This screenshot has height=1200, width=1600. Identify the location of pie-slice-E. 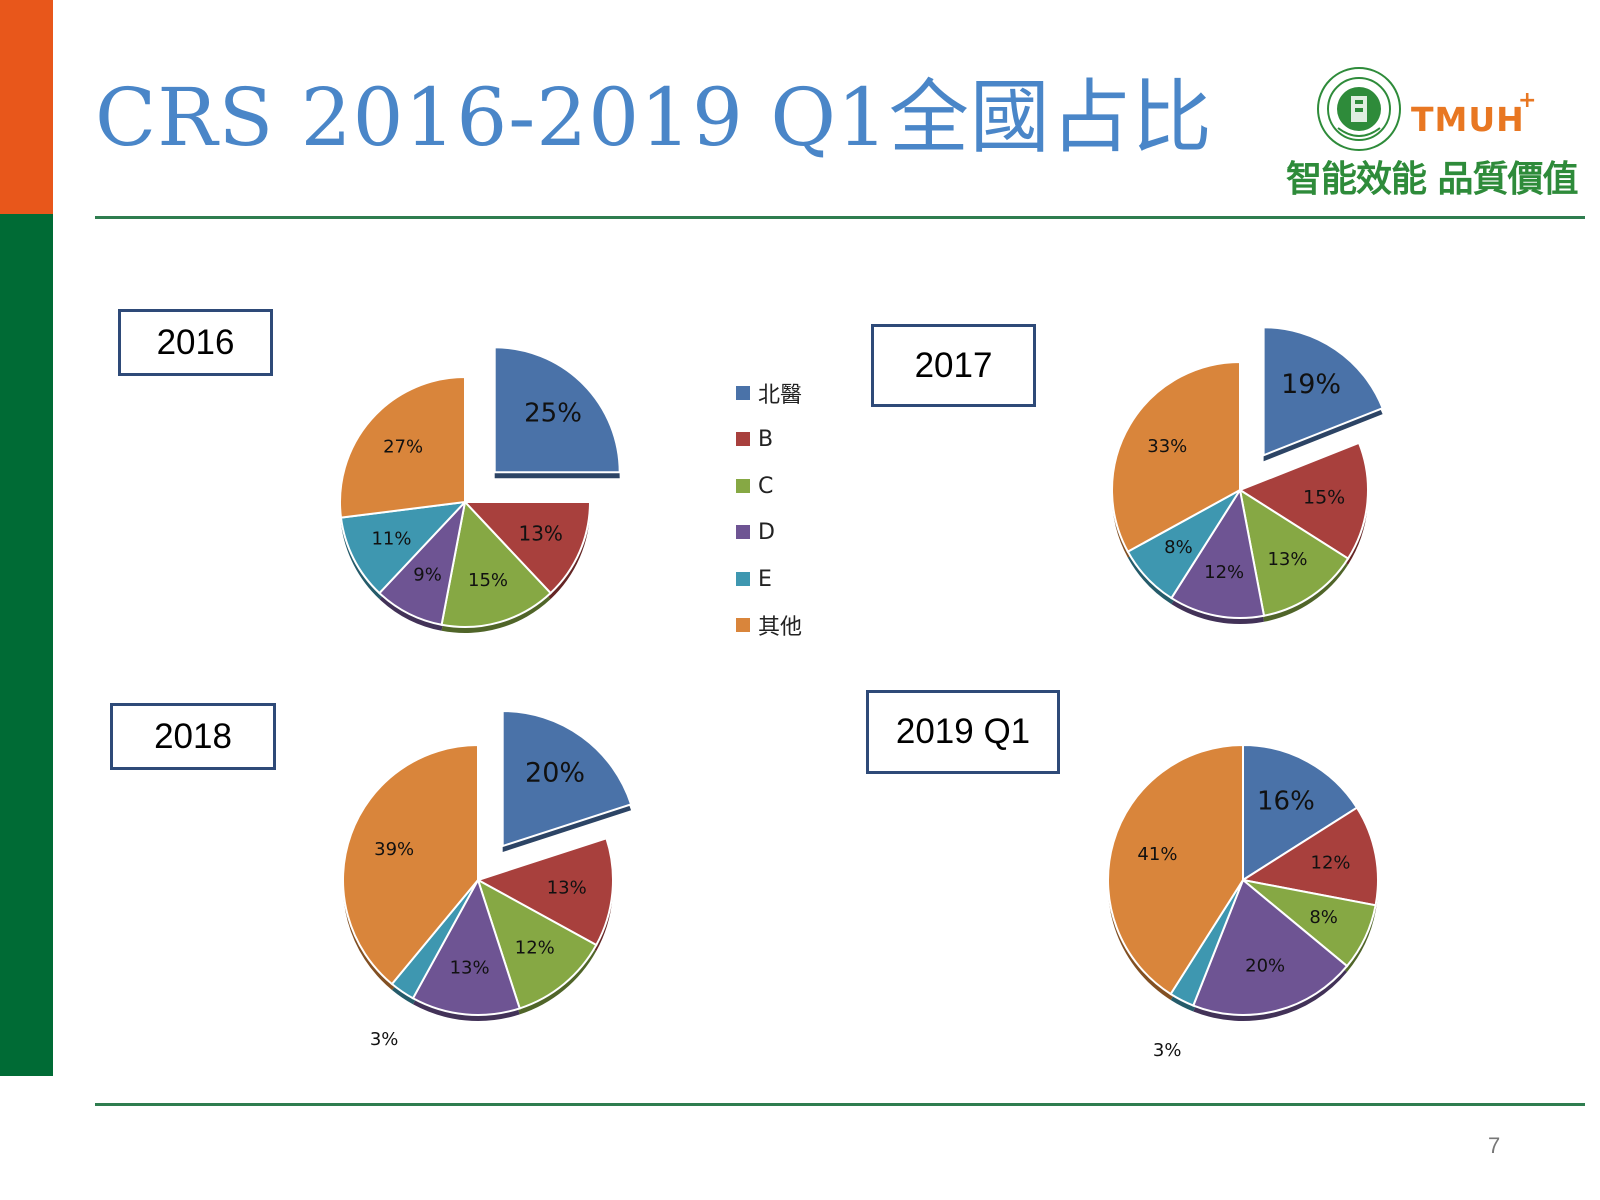
(403, 547).